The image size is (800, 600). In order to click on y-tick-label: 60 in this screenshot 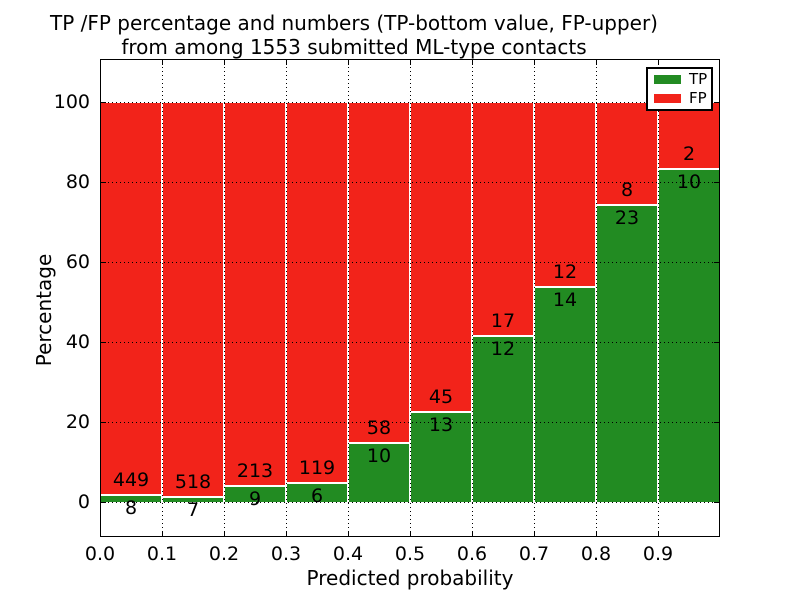, I will do `click(77, 262)`.